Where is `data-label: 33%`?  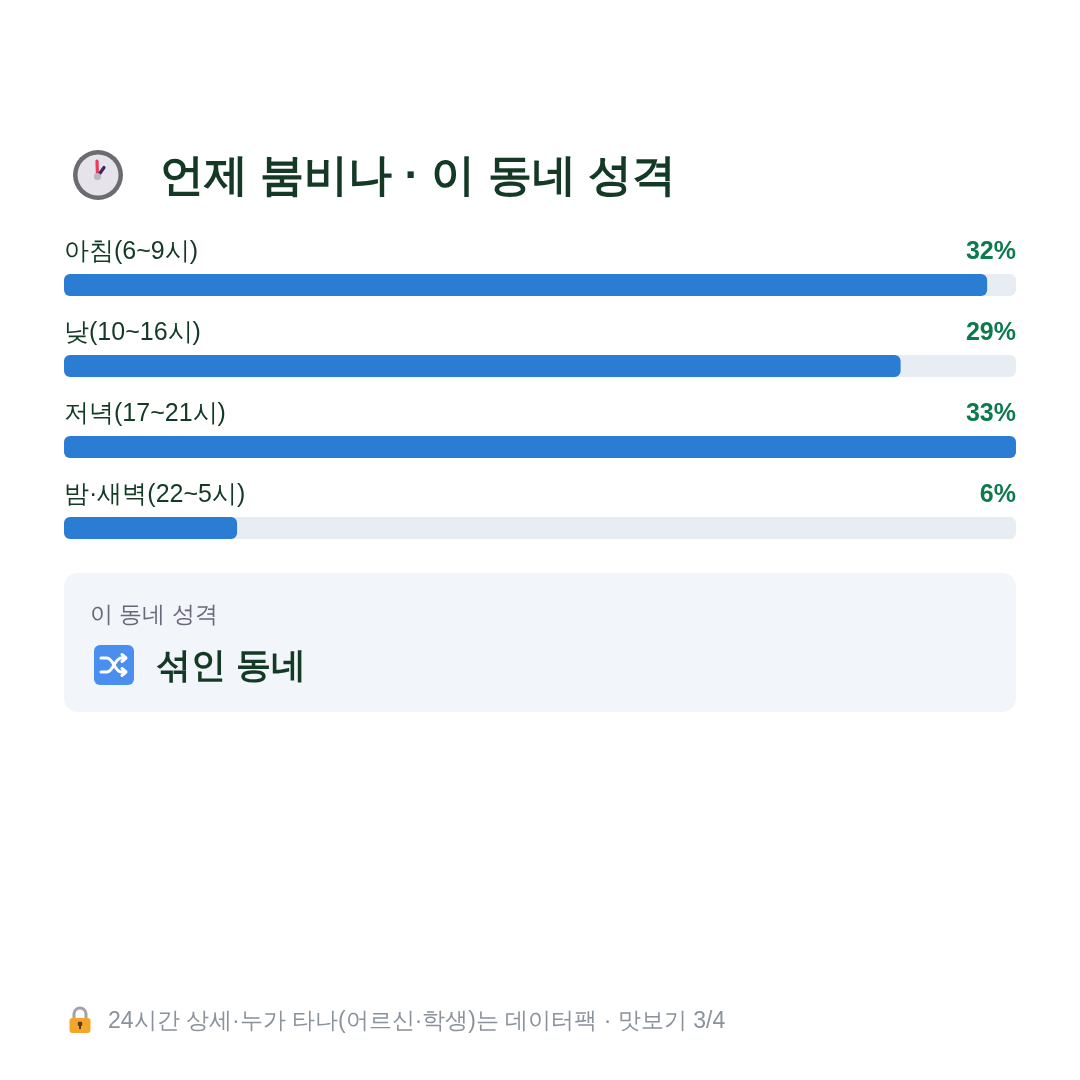
data-label: 33% is located at coordinates (990, 412).